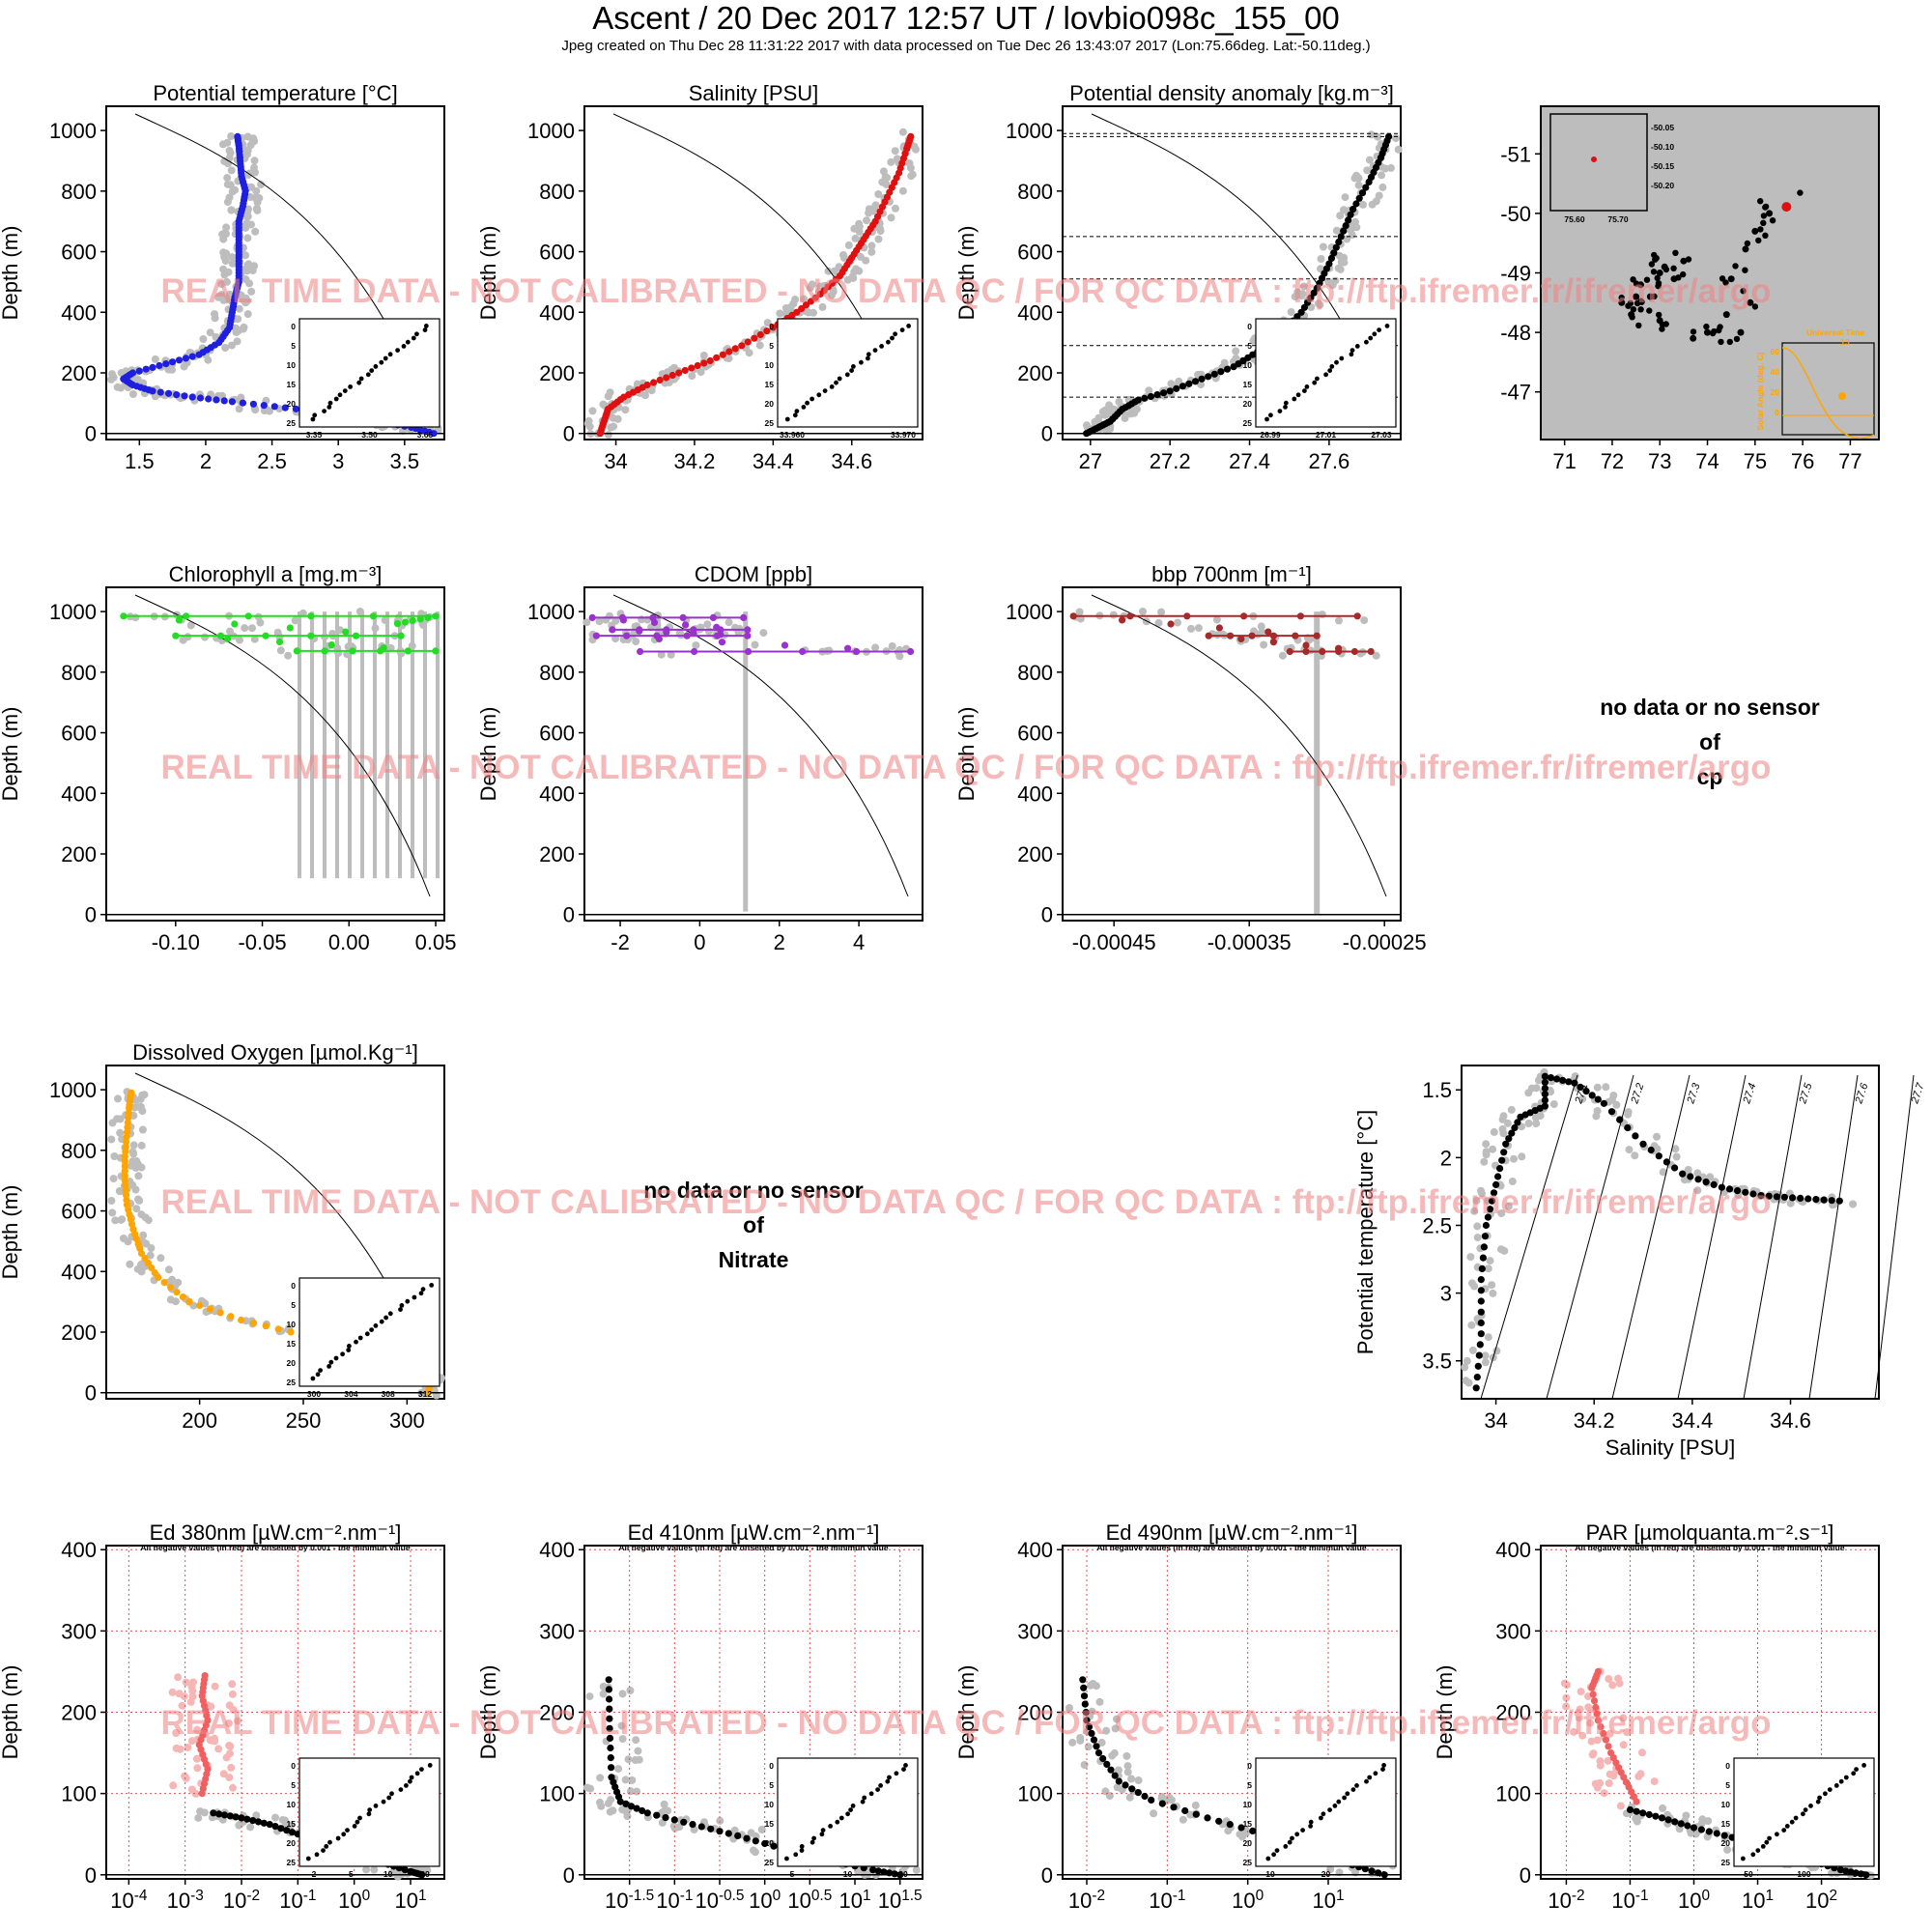 Image resolution: width=1932 pixels, height=1932 pixels. What do you see at coordinates (1170, 461) in the screenshot?
I see `x-tick-label: 27.2` at bounding box center [1170, 461].